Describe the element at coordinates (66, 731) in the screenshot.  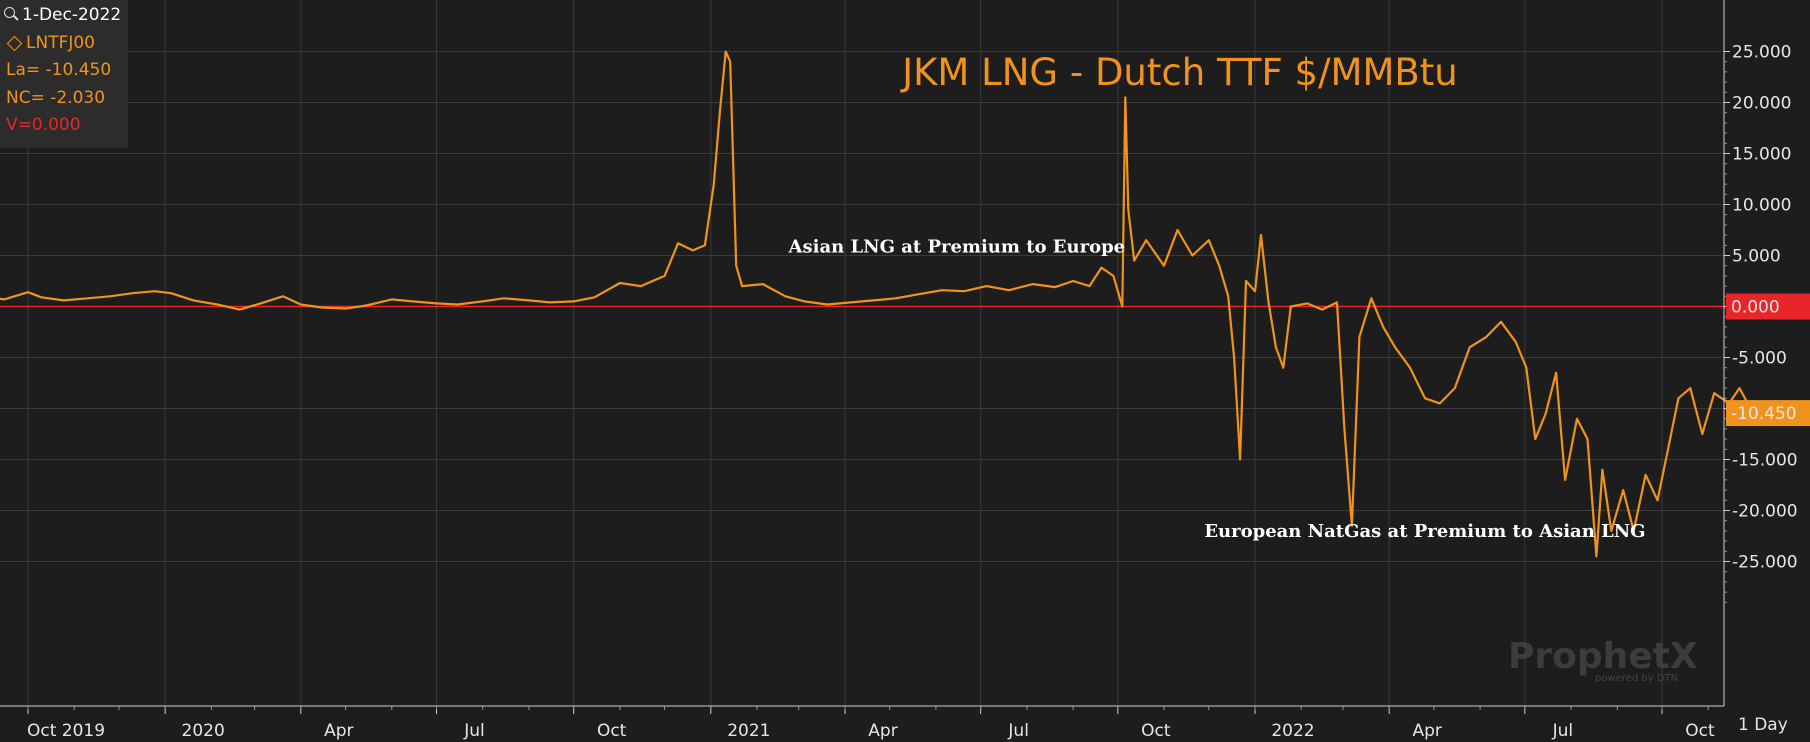
I see `x-tick-label: Oct 2019` at that location.